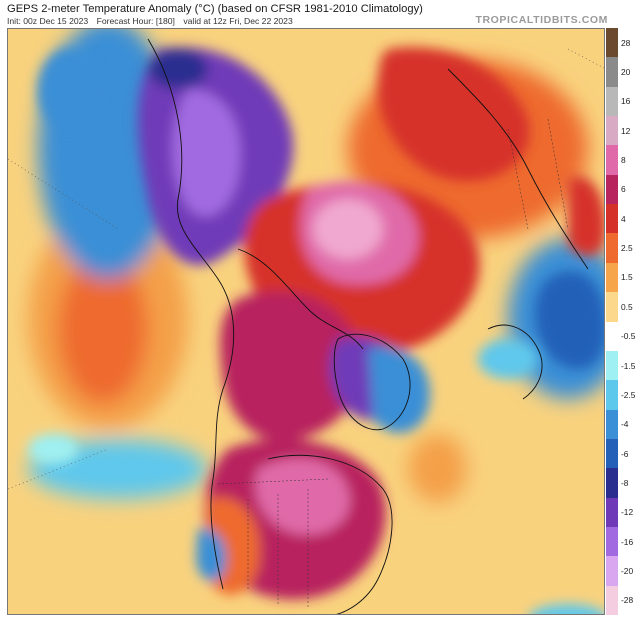 This screenshot has height=625, width=640. I want to click on colorbar-tick-label: 0.5, so click(627, 306).